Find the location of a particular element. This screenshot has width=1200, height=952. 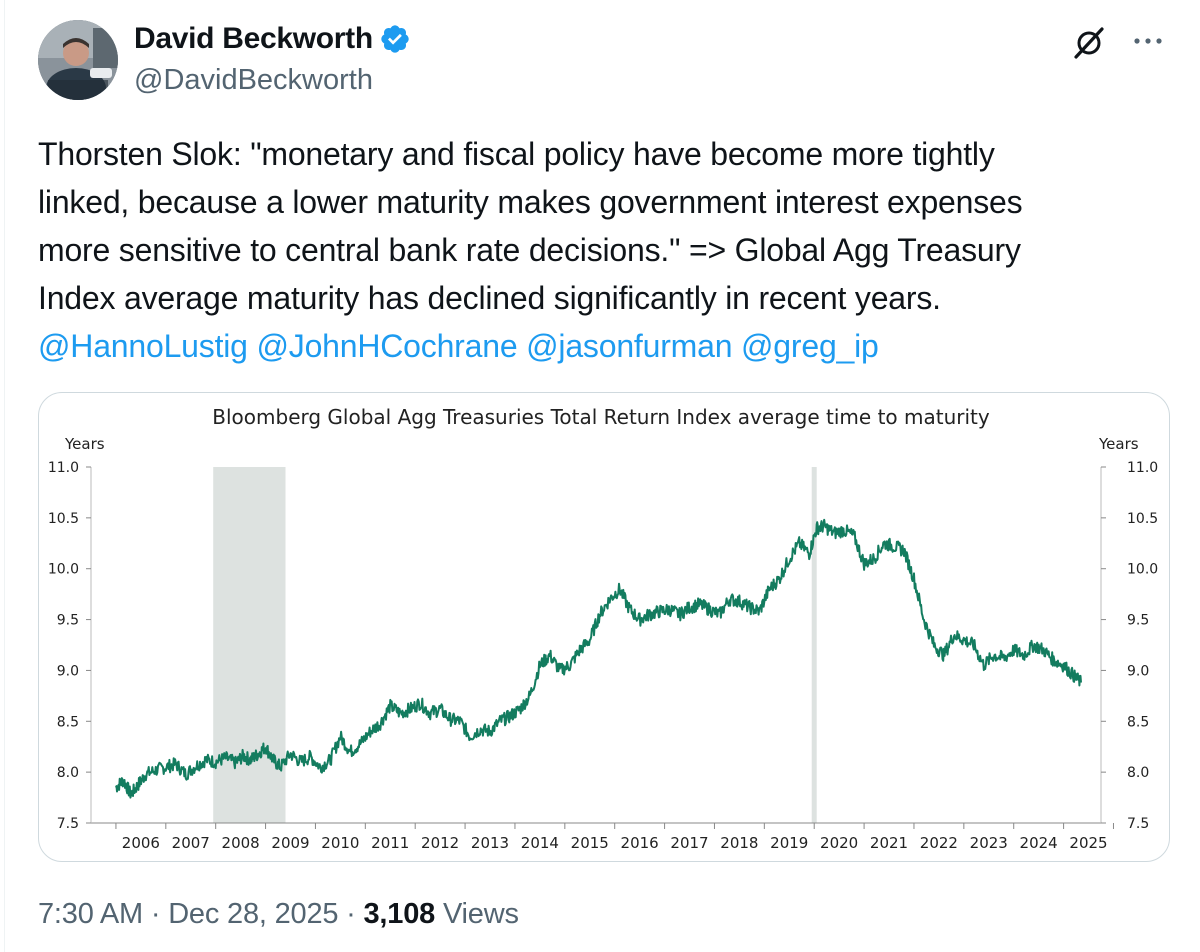

avatar-photo is located at coordinates (78, 60).